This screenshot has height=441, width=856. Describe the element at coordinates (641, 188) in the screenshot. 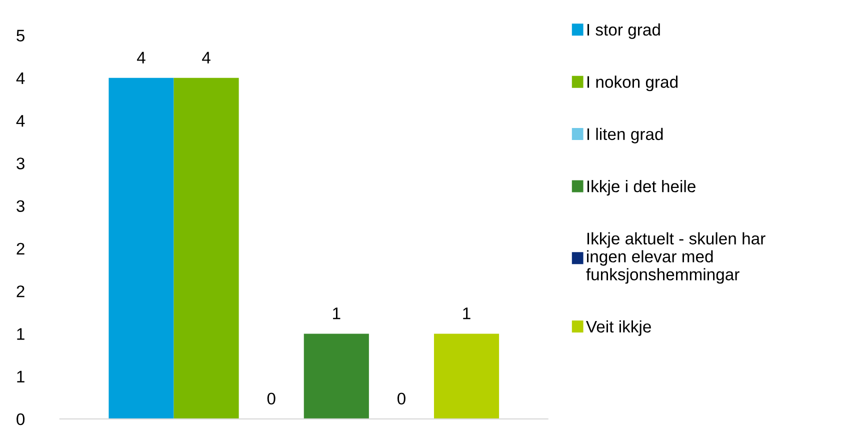

I see `legend-label: Ikkje i det heile` at that location.